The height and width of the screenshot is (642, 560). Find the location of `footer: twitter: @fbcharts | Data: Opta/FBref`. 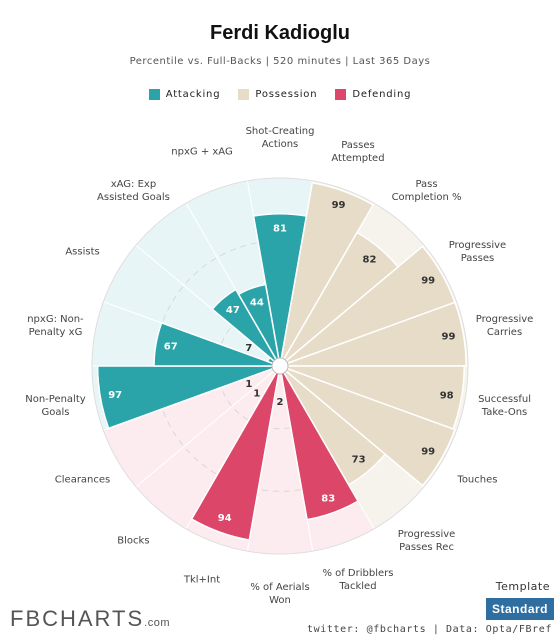

footer: twitter: @fbcharts | Data: Opta/FBref is located at coordinates (429, 629).